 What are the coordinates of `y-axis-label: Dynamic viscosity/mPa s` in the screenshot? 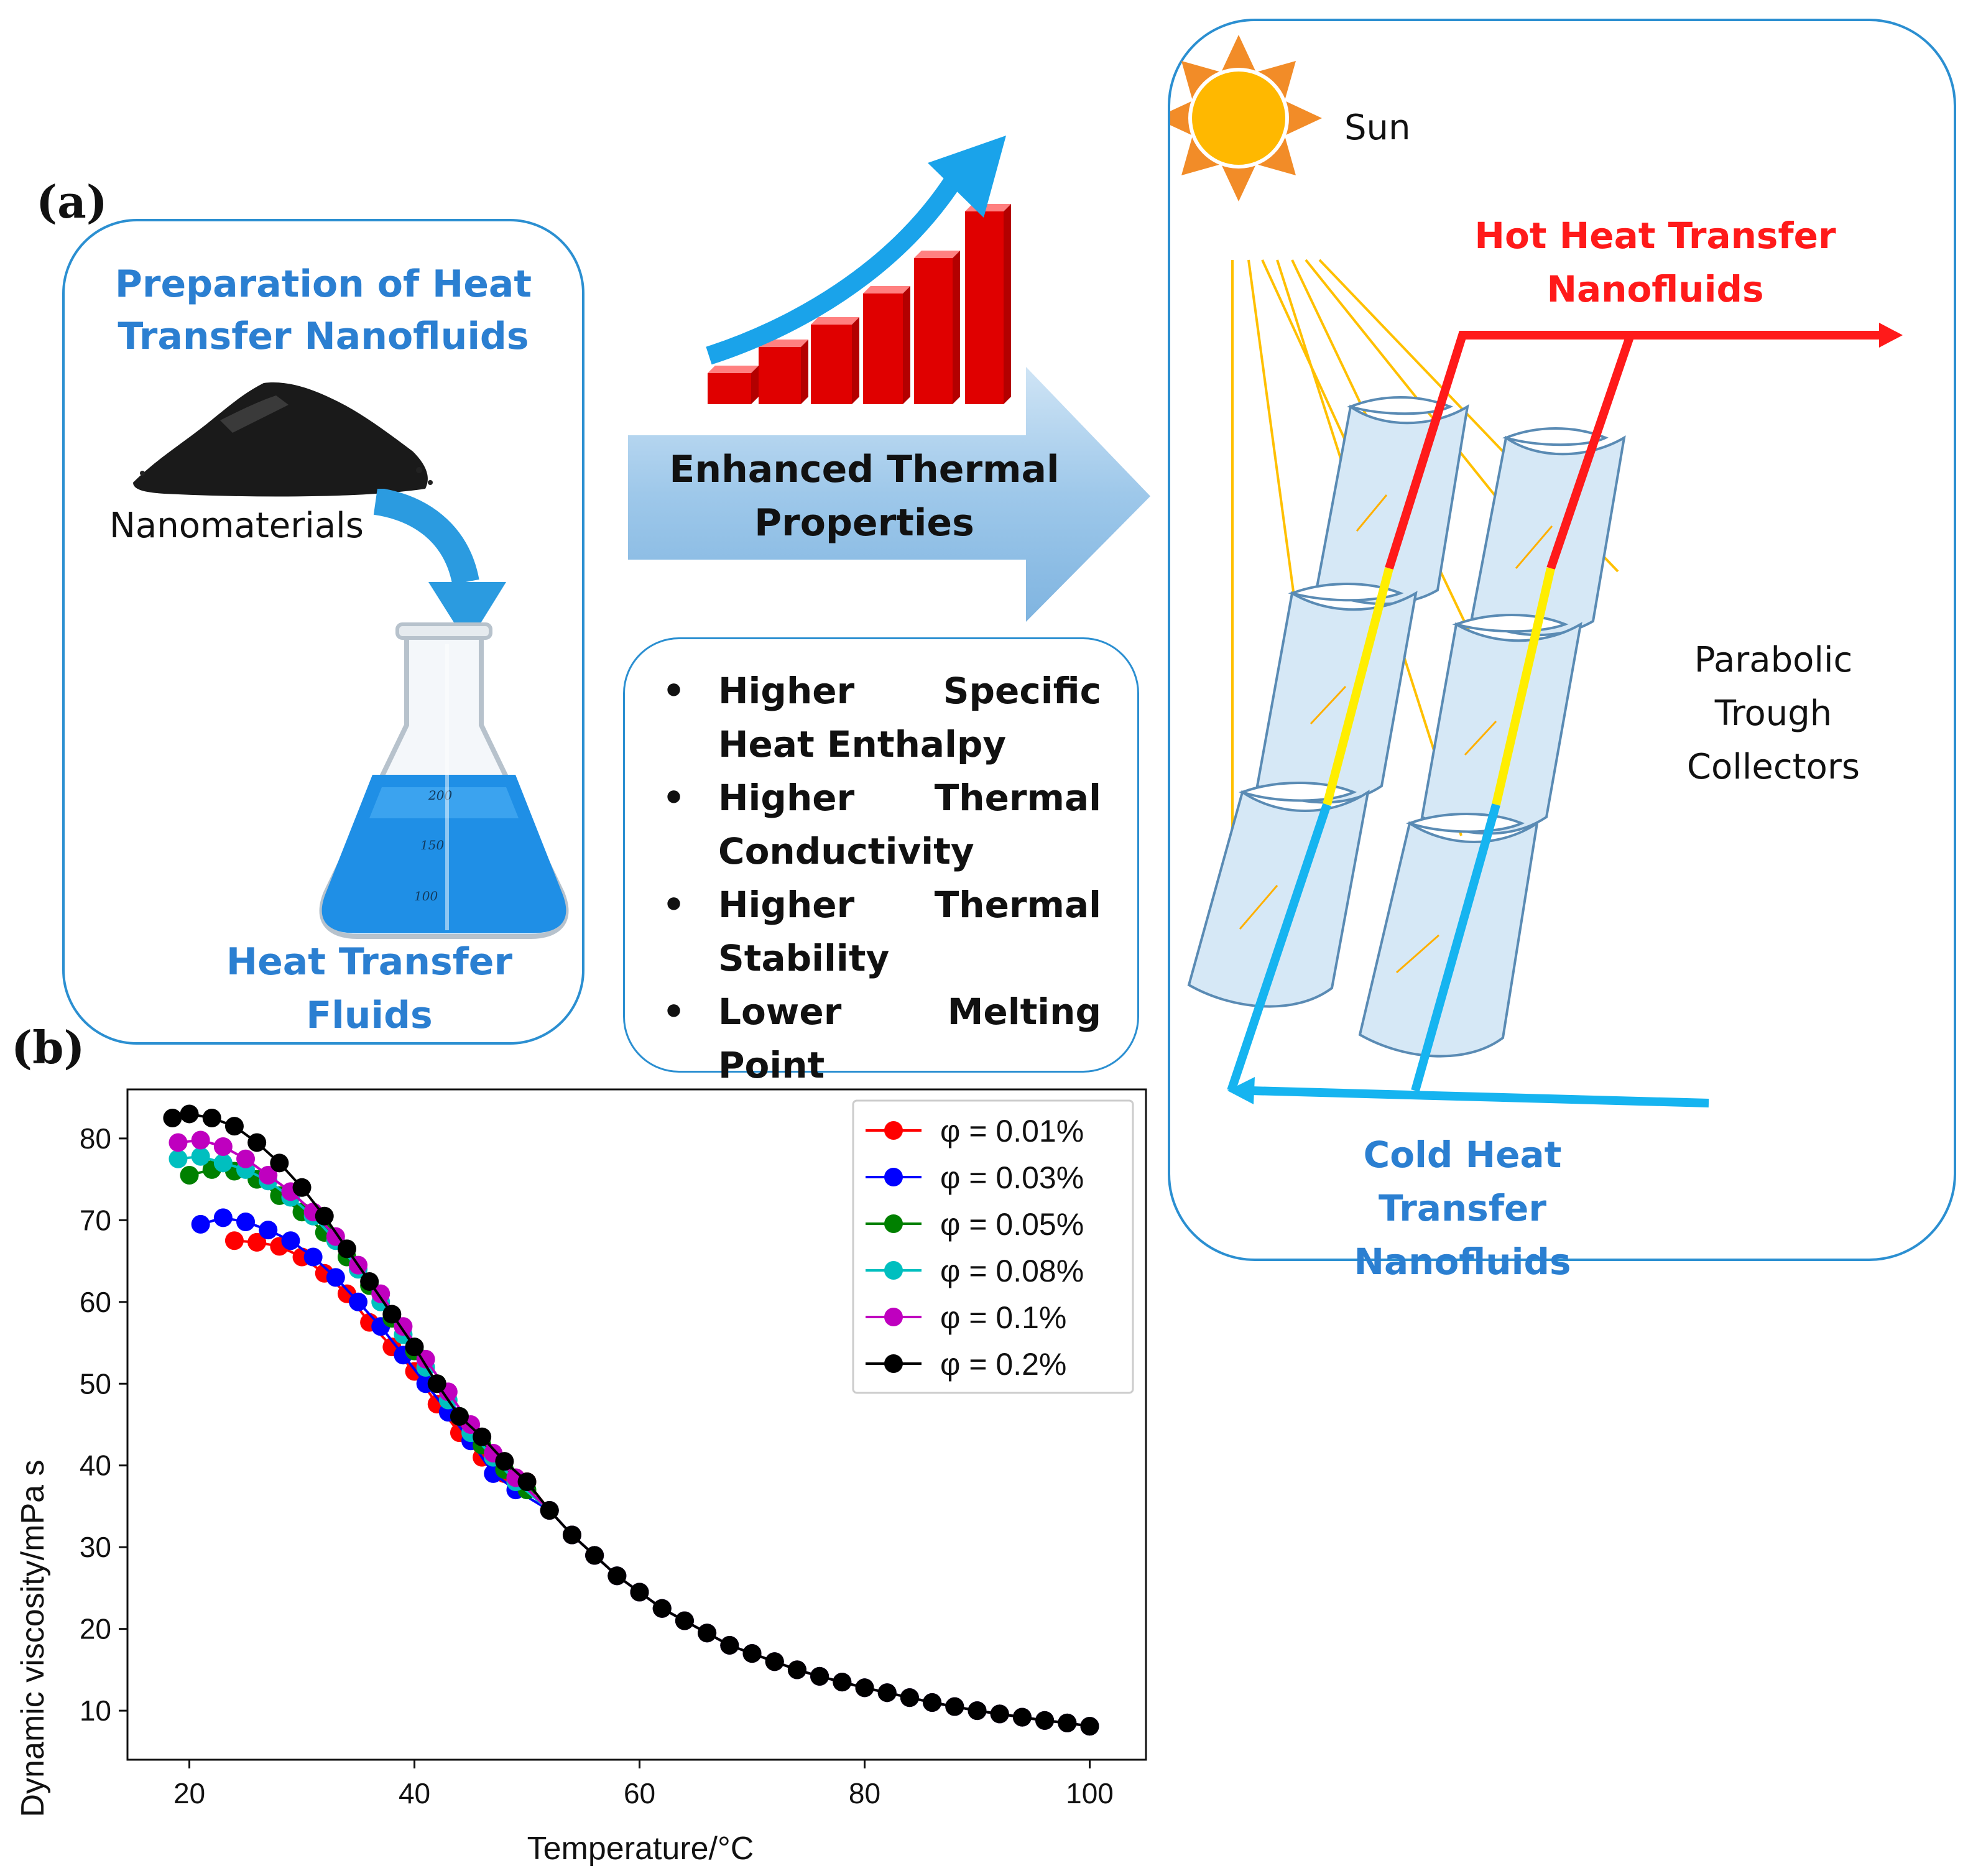 It's located at (33, 1639).